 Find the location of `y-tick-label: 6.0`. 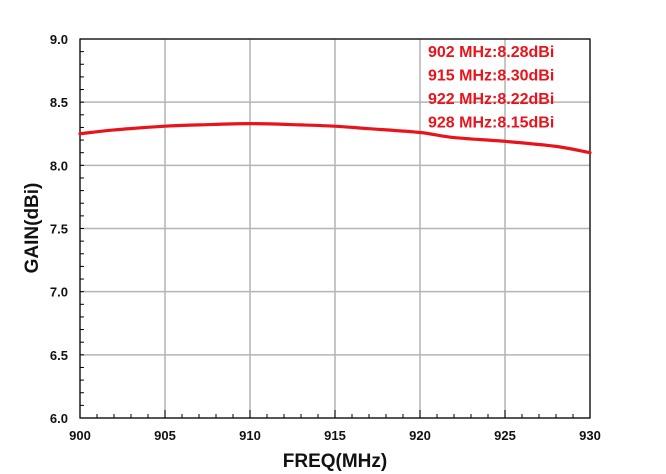

y-tick-label: 6.0 is located at coordinates (59, 418).